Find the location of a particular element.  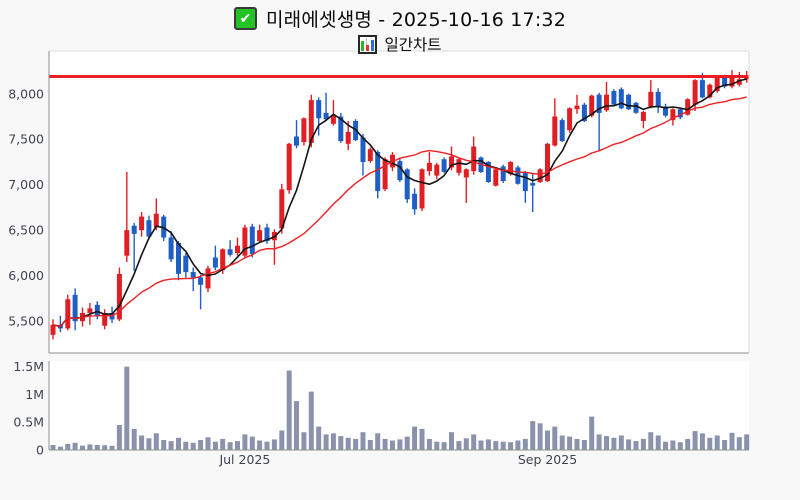

price-axis-label: 7,000 is located at coordinates (26, 184).